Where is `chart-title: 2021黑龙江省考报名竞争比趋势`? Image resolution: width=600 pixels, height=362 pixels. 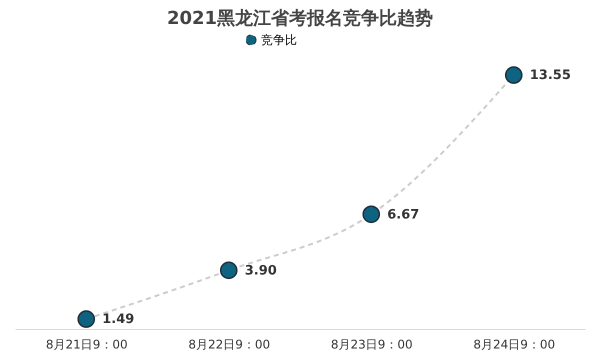
chart-title: 2021黑龙江省考报名竞争比趋势 is located at coordinates (300, 19).